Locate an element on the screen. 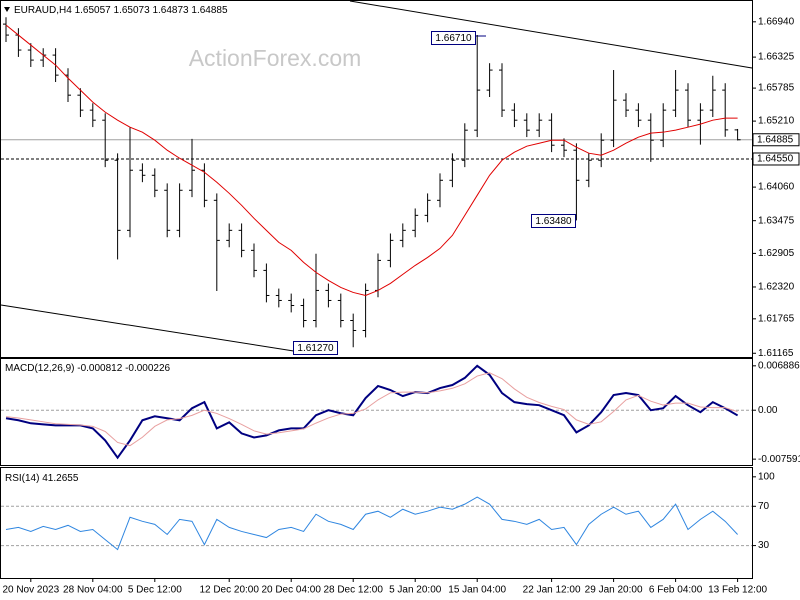  annotation: 1.61270 is located at coordinates (315, 348).